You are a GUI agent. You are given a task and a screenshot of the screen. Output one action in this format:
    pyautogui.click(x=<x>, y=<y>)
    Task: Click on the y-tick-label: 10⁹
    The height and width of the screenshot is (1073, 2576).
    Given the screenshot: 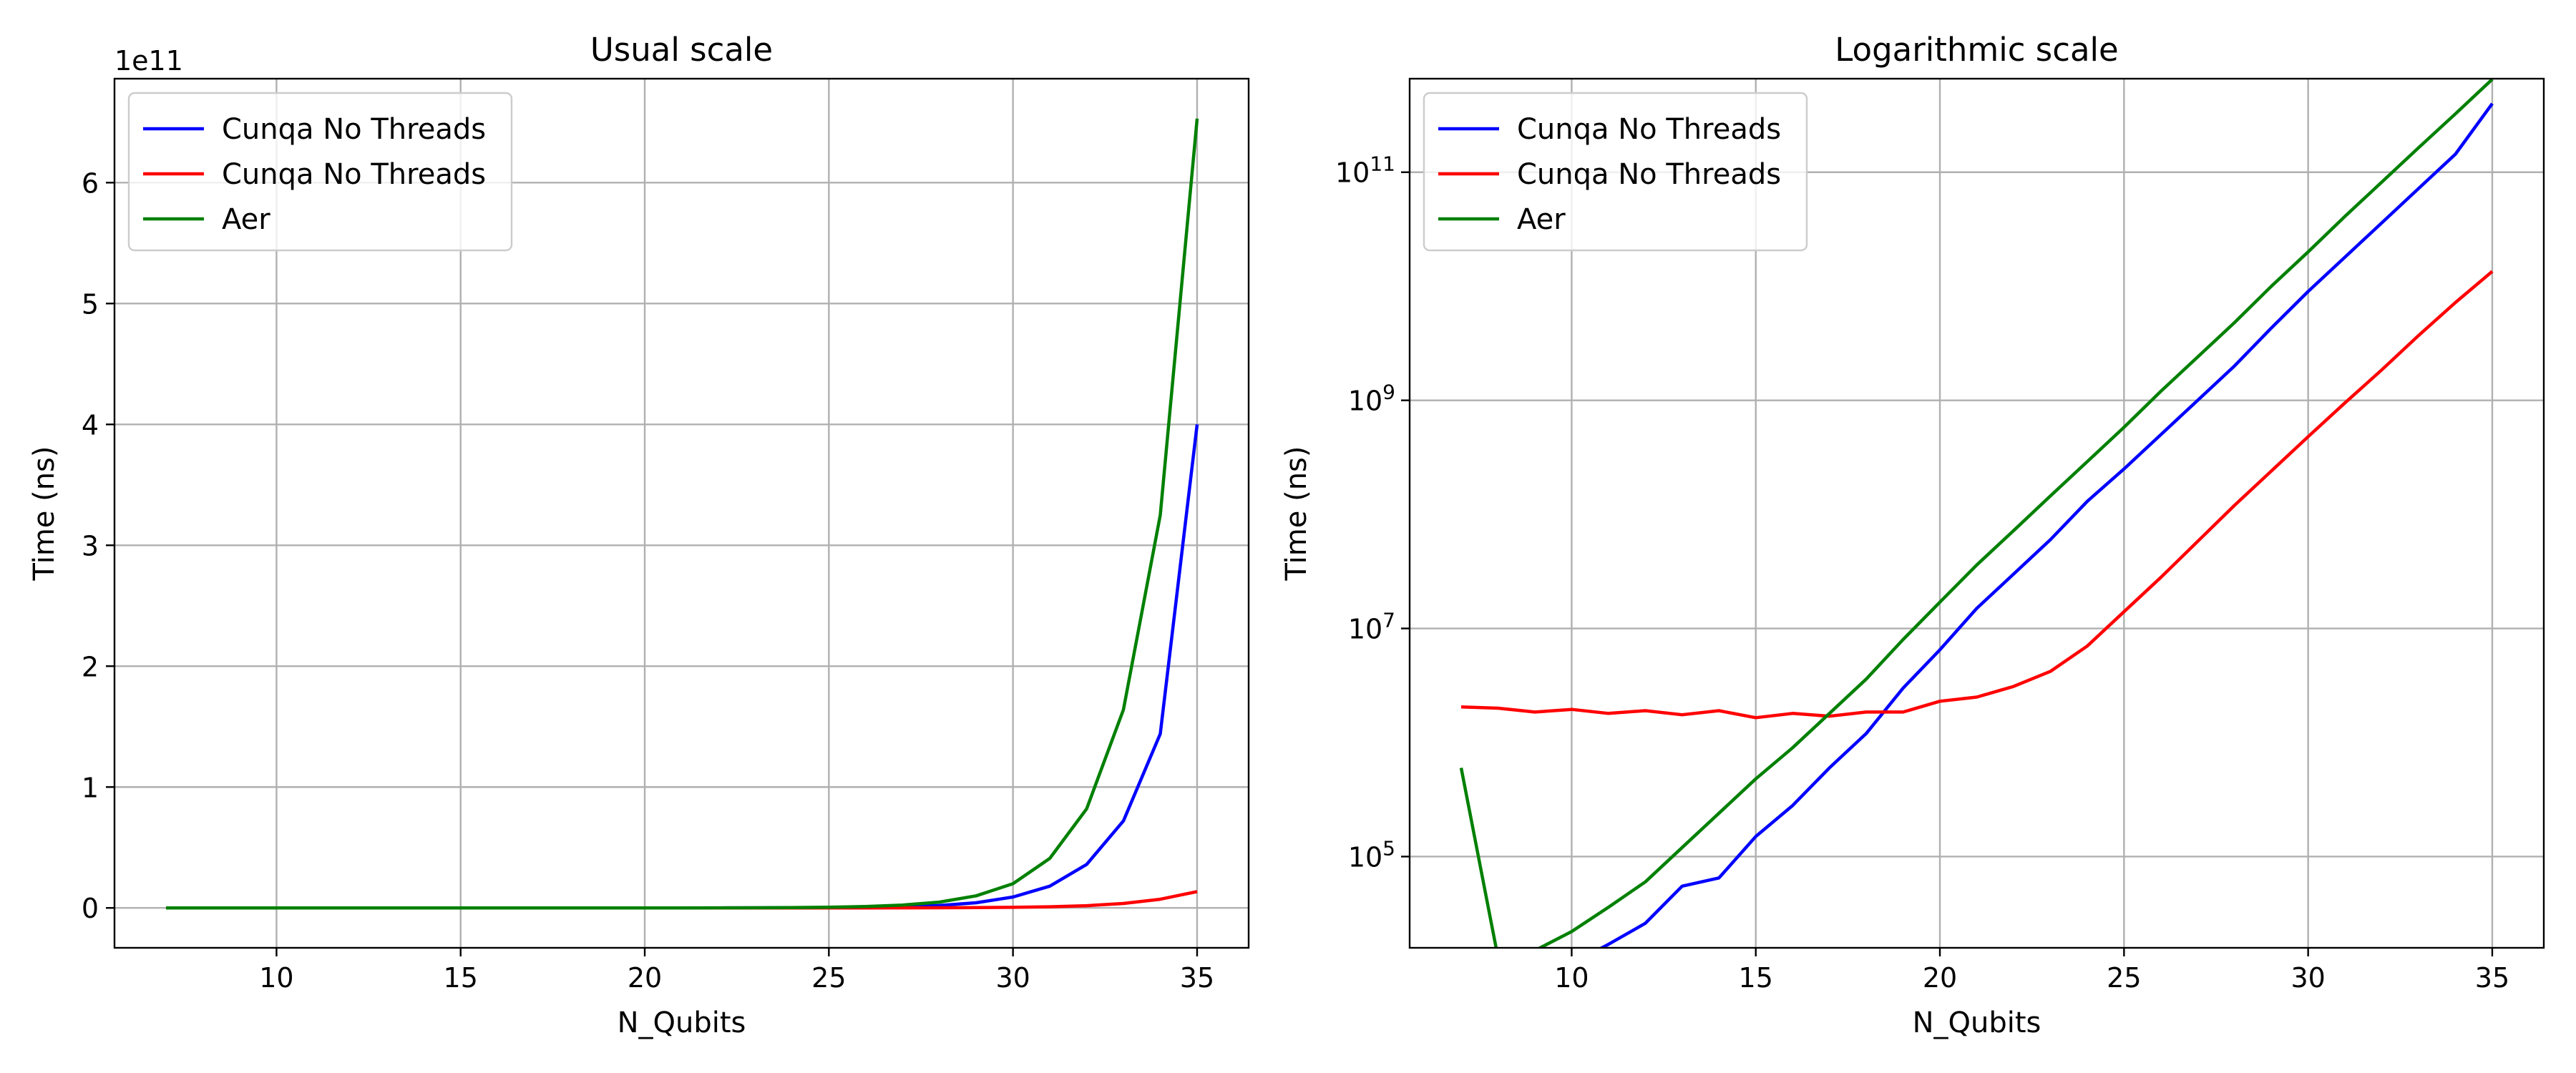 What is the action you would take?
    pyautogui.click(x=1371, y=399)
    